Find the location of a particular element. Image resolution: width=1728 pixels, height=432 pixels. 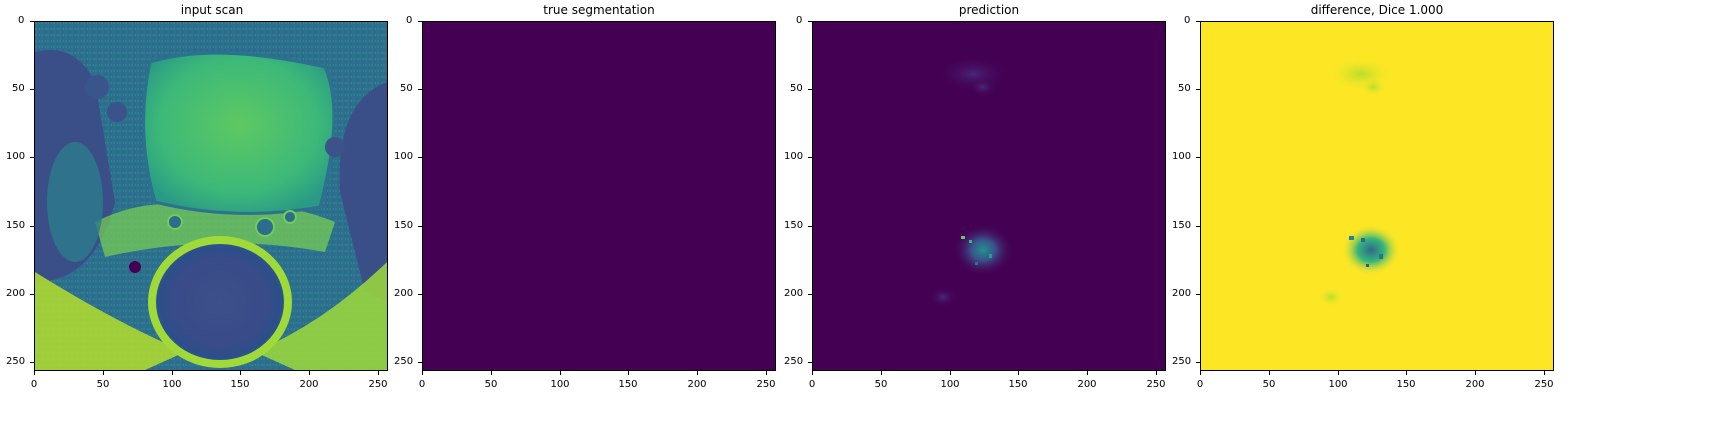

panel-title: input scan is located at coordinates (212, 10).